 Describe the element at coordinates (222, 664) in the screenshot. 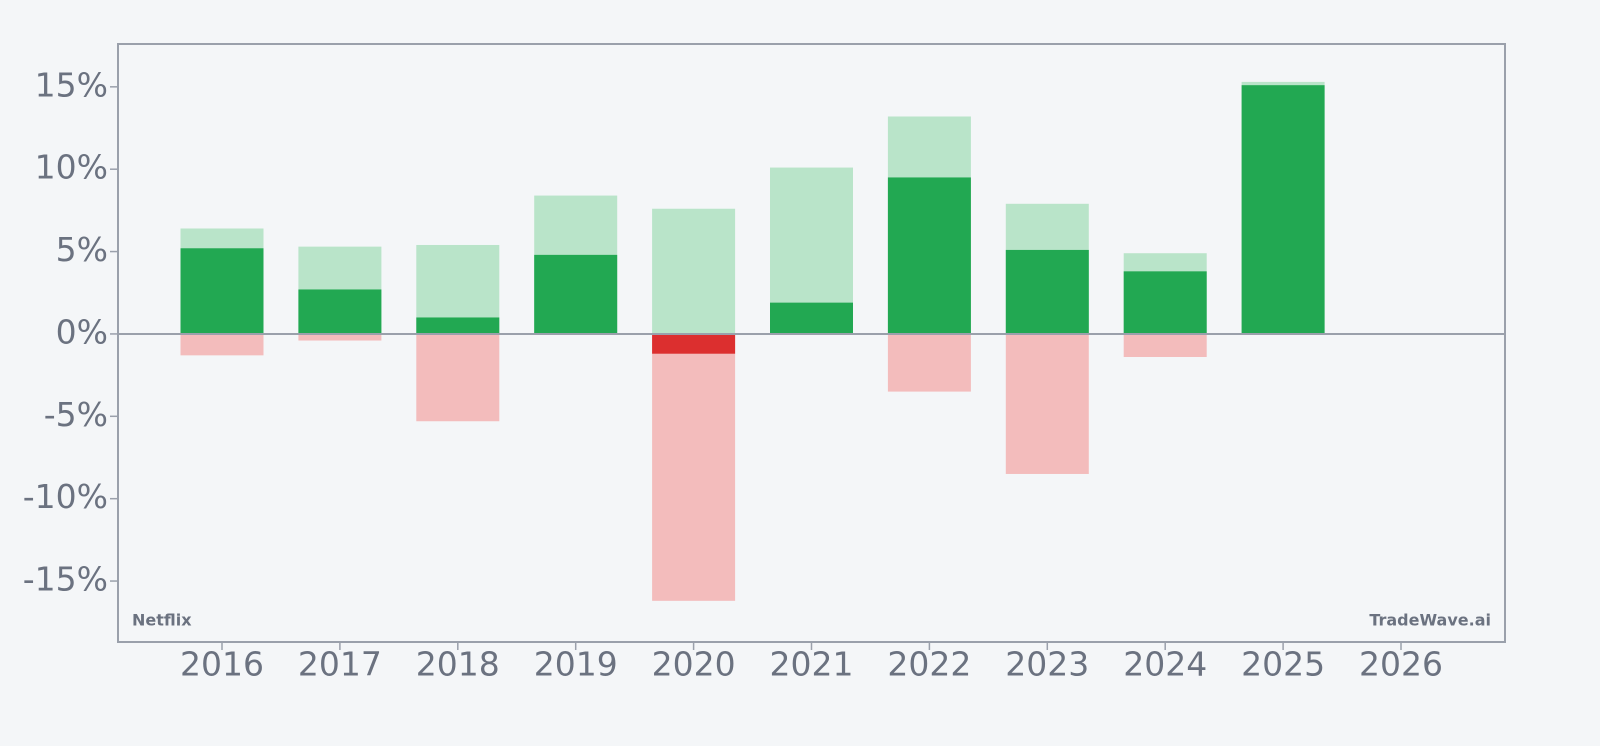

I see `x-tick-label: 2016` at that location.